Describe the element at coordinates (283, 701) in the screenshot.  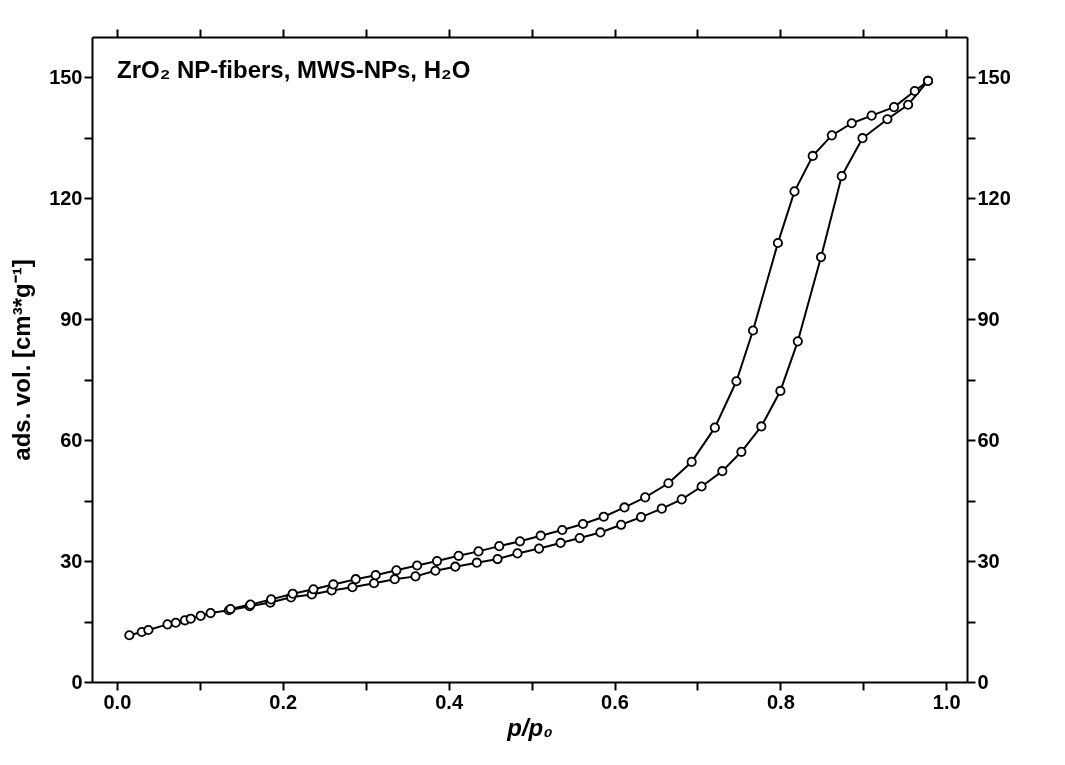
I see `x-tick-label: 0.2` at that location.